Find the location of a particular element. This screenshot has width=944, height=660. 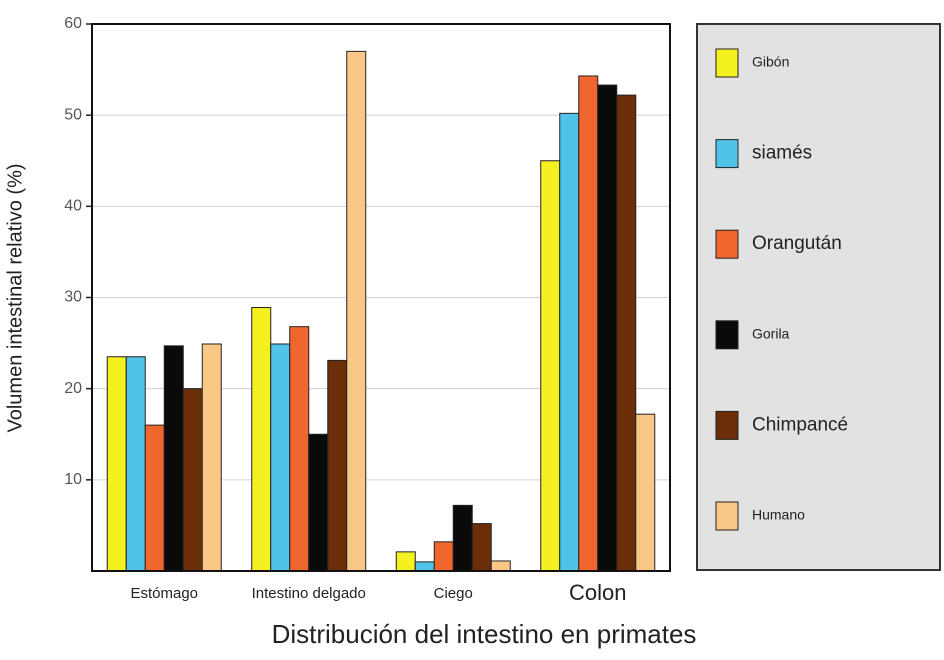

y-tick-label: 50 is located at coordinates (73, 114).